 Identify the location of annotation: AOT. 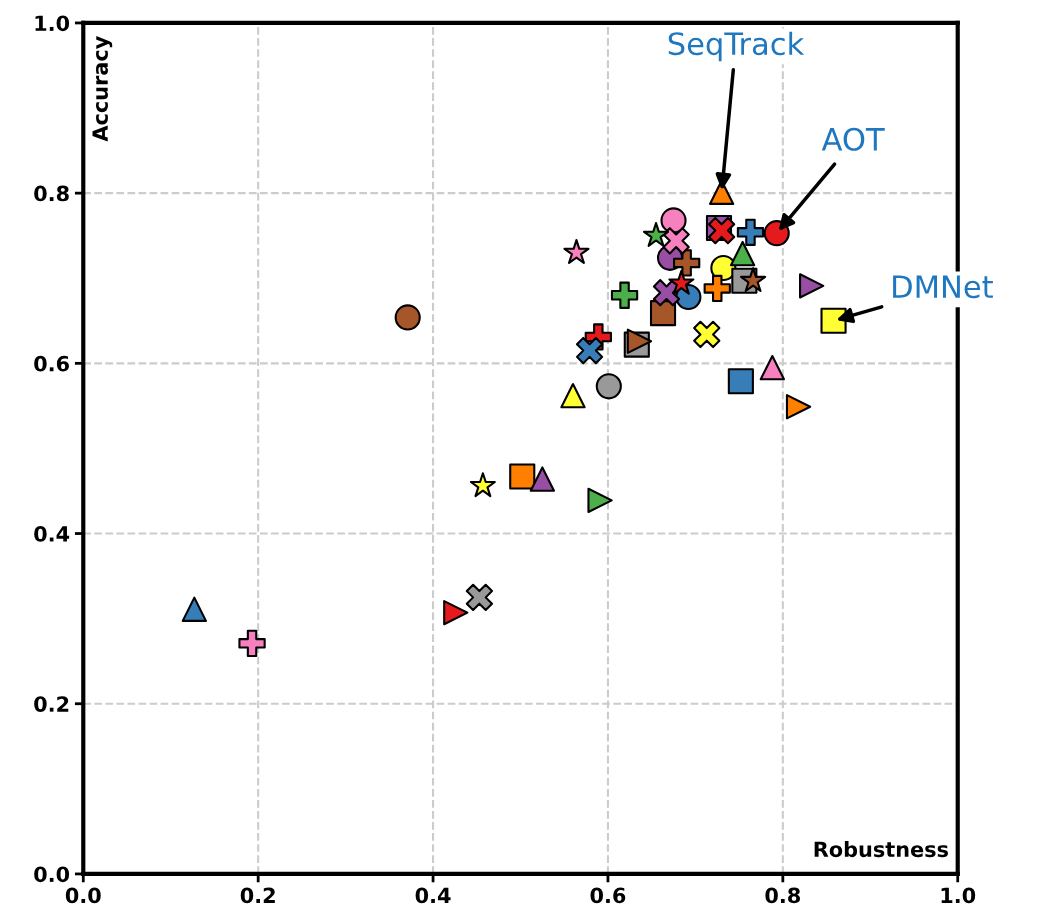
(853, 139).